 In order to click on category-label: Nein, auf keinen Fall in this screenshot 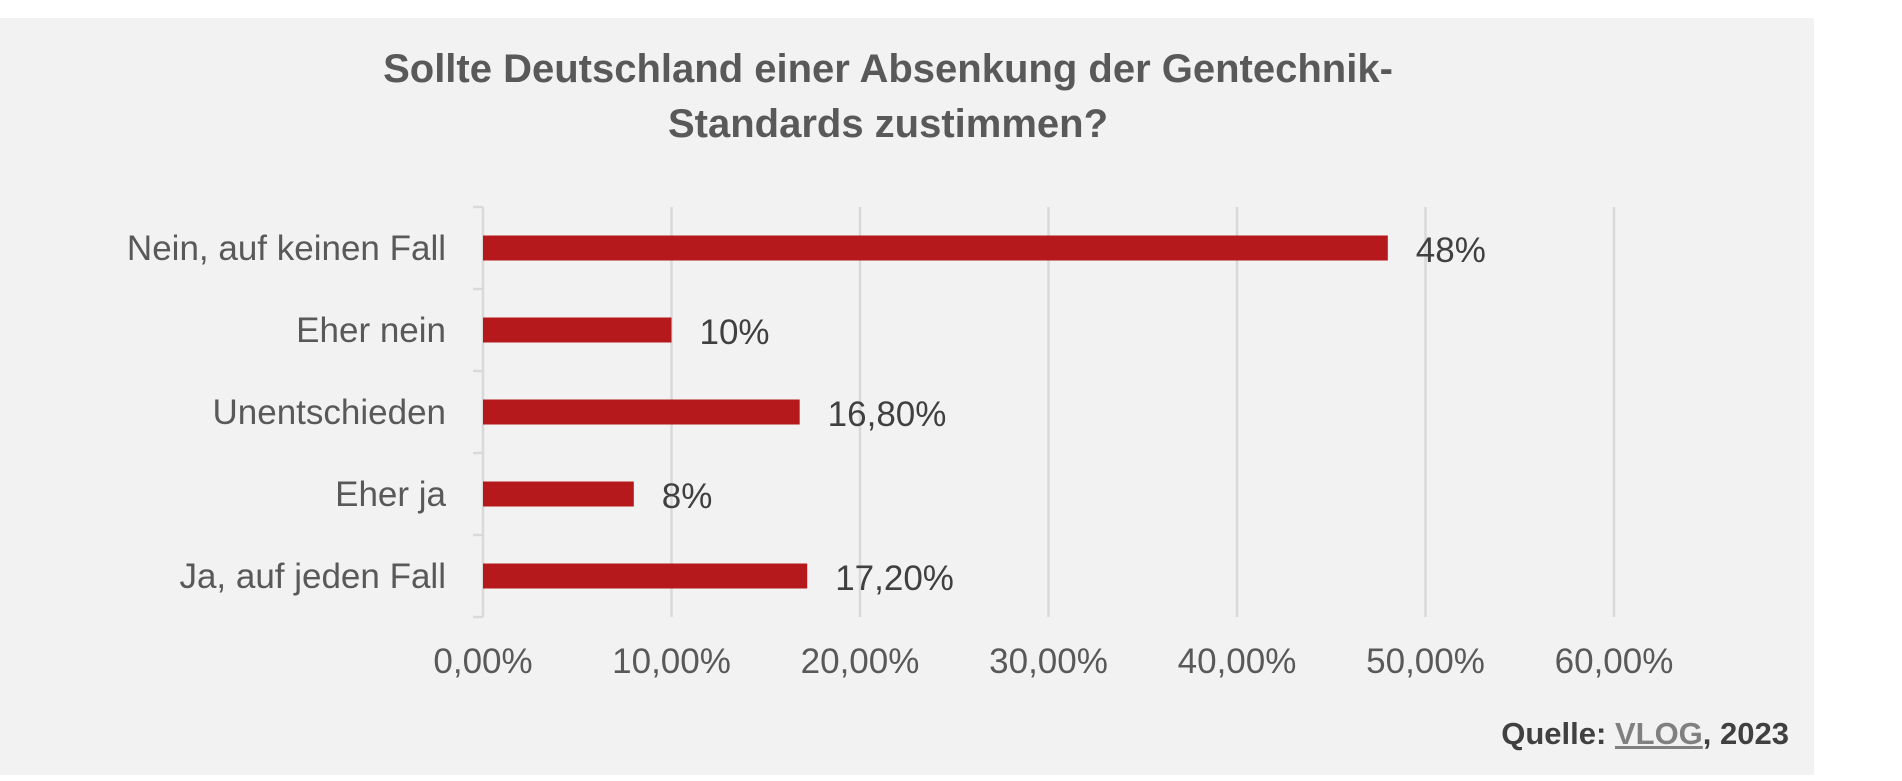, I will do `click(286, 248)`.